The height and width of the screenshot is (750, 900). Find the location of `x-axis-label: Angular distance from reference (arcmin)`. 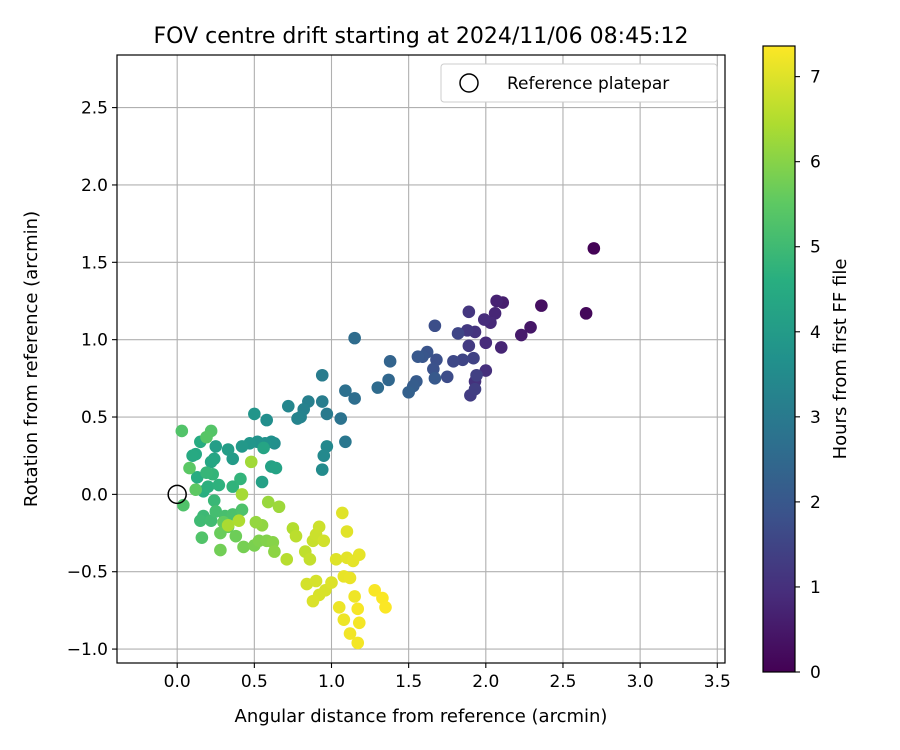

x-axis-label: Angular distance from reference (arcmin) is located at coordinates (421, 716).